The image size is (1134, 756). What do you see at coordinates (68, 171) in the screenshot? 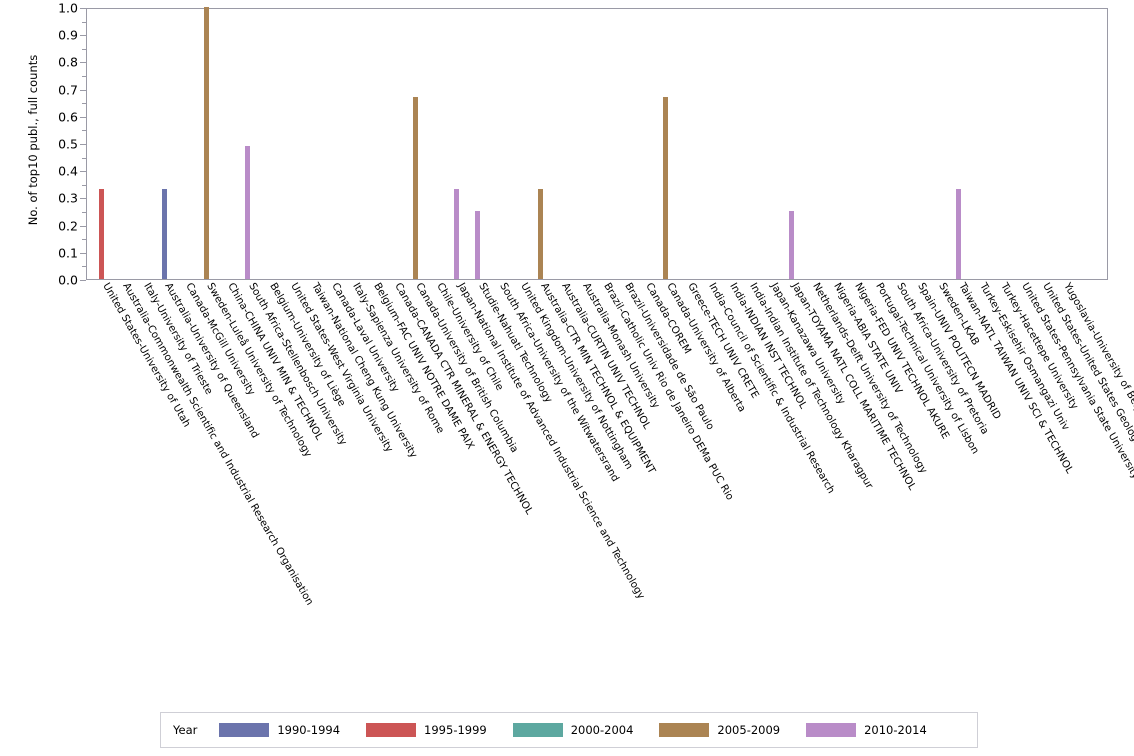
I see `y-axis-tick-label: 0.4` at bounding box center [68, 171].